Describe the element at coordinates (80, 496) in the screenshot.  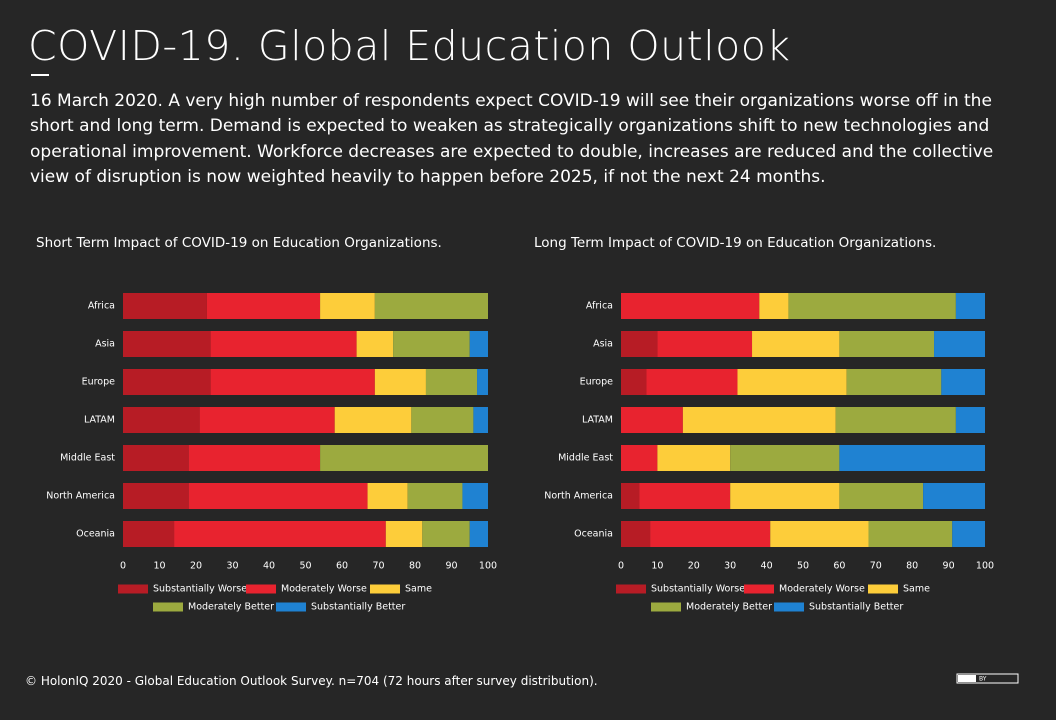
I see `category-label: North America` at that location.